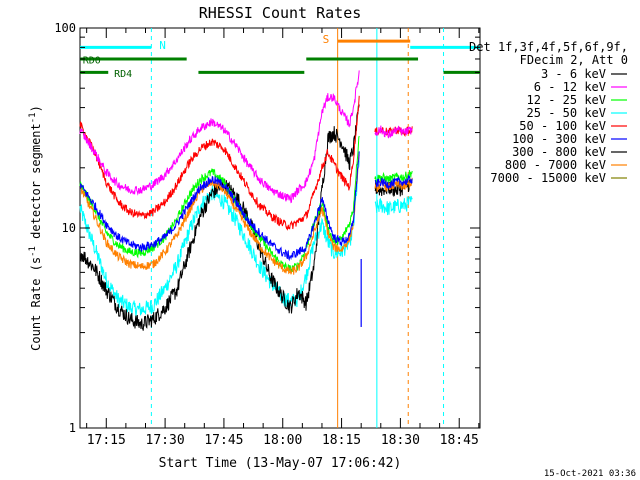 The image size is (640, 480). I want to click on legend-header-line1: Det 1f,3f,4f,5f,6f,9f,, so click(548, 47).